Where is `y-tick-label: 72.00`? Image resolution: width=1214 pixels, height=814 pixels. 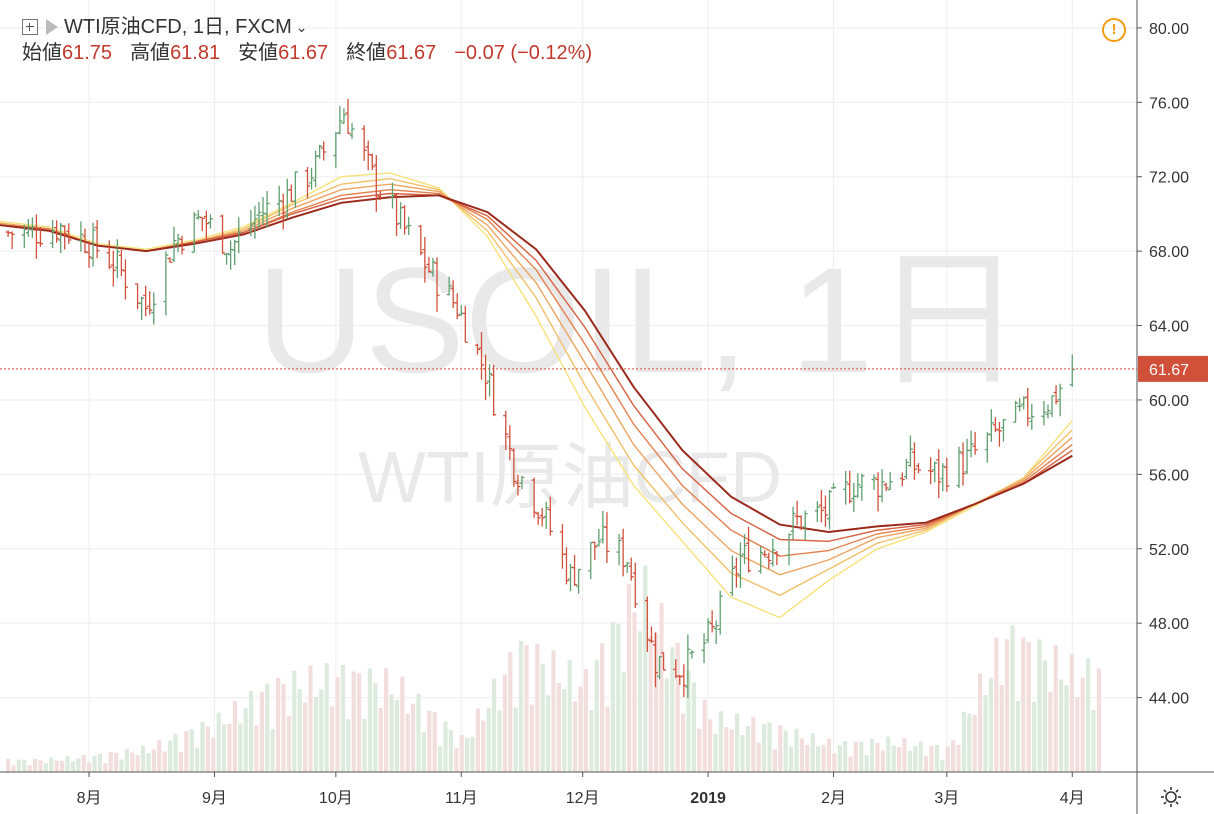
y-tick-label: 72.00 is located at coordinates (1169, 178).